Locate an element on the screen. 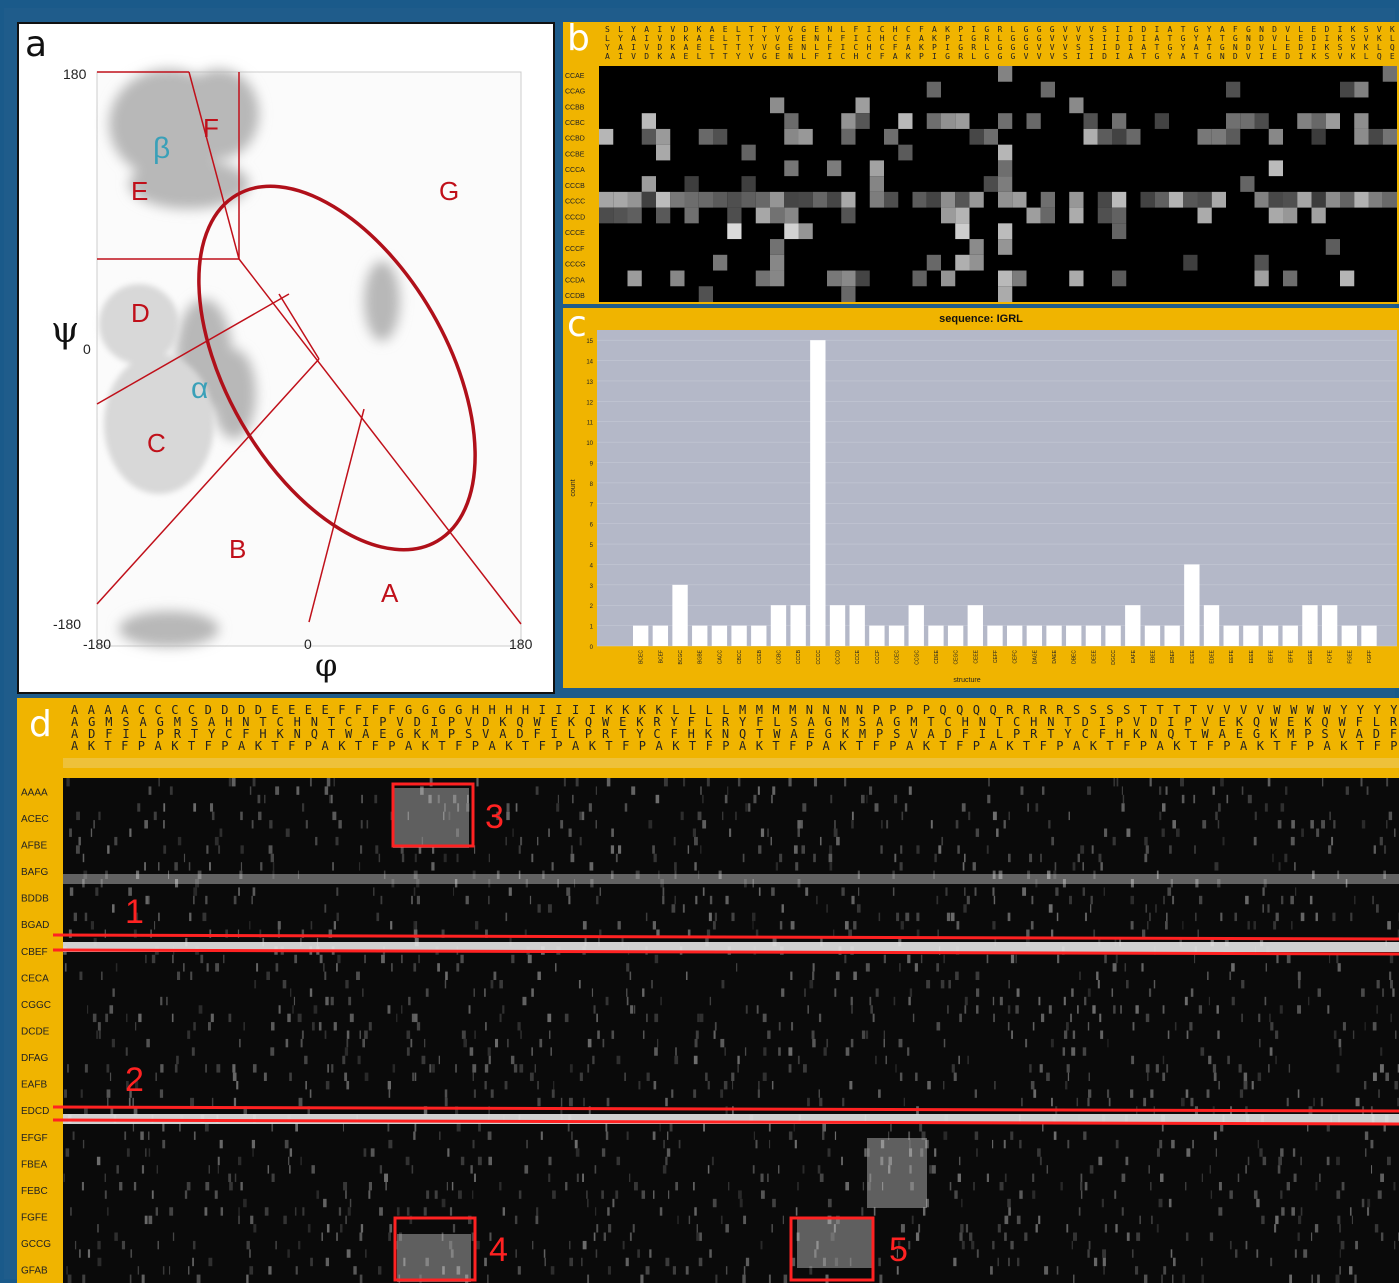 This screenshot has height=1283, width=1399. x-tick-label: CCCF is located at coordinates (878, 657).